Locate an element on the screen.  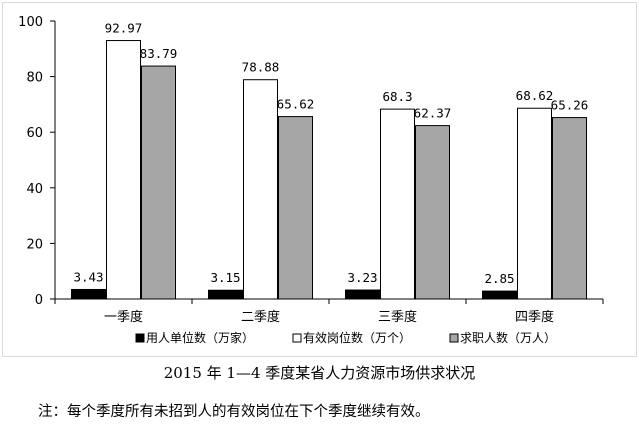
y-tick-label: 80 is located at coordinates (34, 78).